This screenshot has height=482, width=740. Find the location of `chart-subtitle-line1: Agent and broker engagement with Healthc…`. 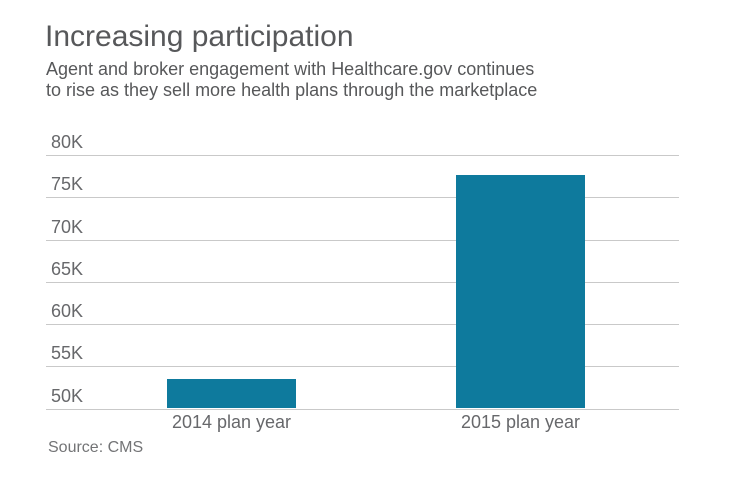

chart-subtitle-line1: Agent and broker engagement with Healthc… is located at coordinates (290, 69).